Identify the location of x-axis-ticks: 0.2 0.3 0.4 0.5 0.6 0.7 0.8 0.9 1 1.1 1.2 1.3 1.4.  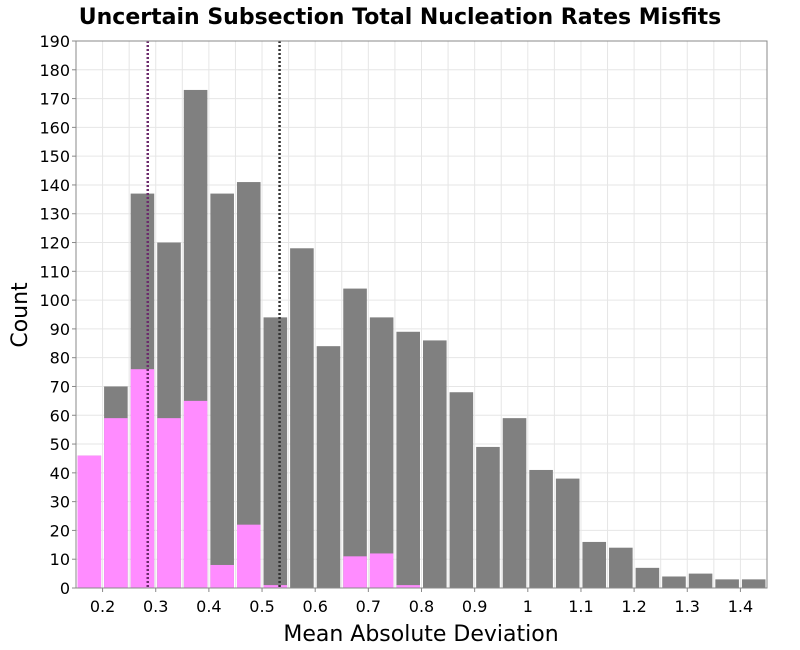
(421, 602).